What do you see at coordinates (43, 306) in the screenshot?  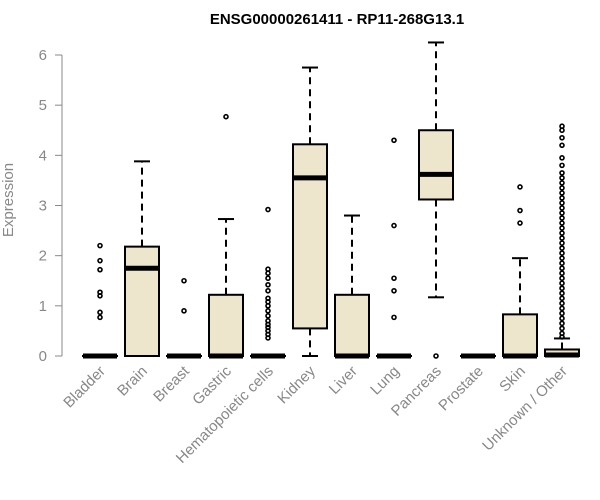 I see `y-tick-label: 1` at bounding box center [43, 306].